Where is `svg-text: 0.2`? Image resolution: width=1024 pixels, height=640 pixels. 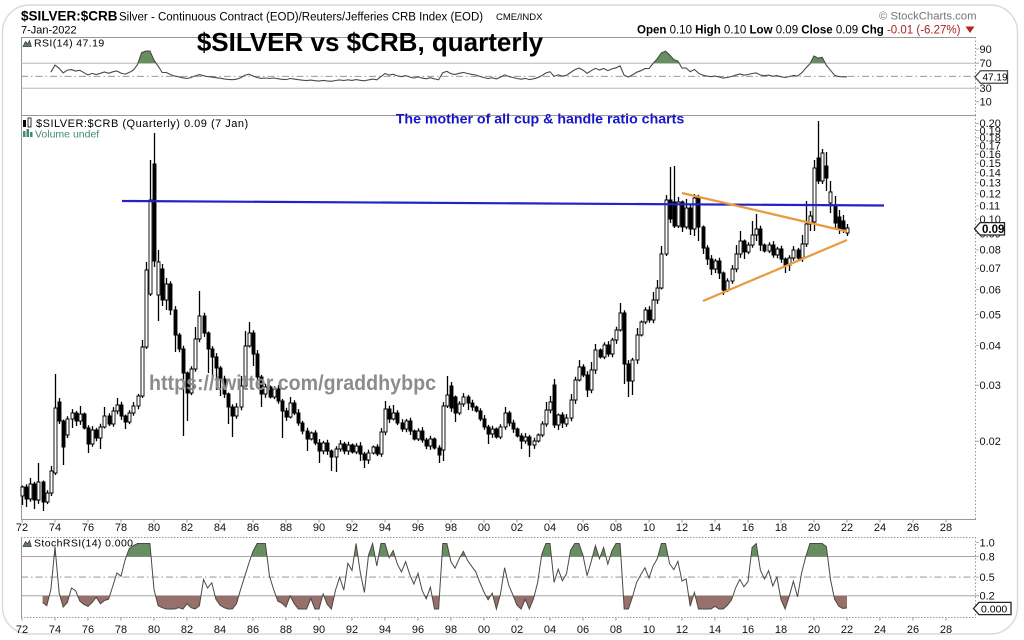
svg-text: 0.2 is located at coordinates (987, 597).